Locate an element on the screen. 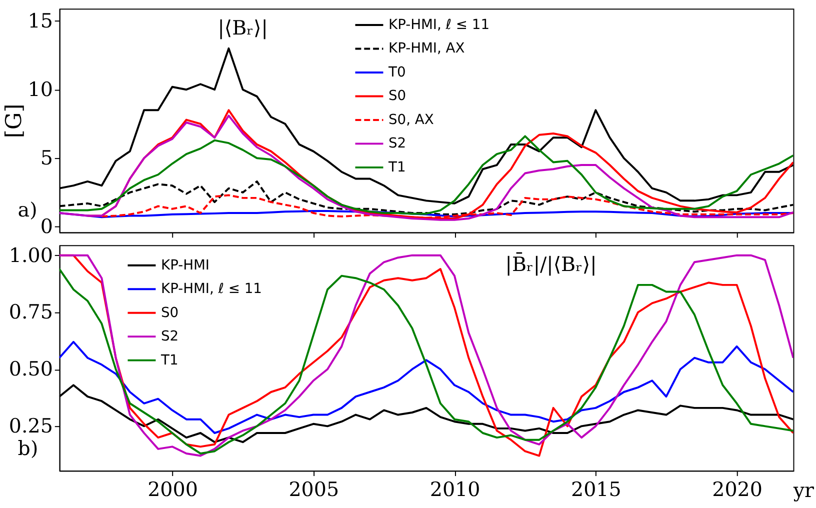 The height and width of the screenshot is (508, 816). legend-label: KP-HMI, AX is located at coordinates (427, 48).